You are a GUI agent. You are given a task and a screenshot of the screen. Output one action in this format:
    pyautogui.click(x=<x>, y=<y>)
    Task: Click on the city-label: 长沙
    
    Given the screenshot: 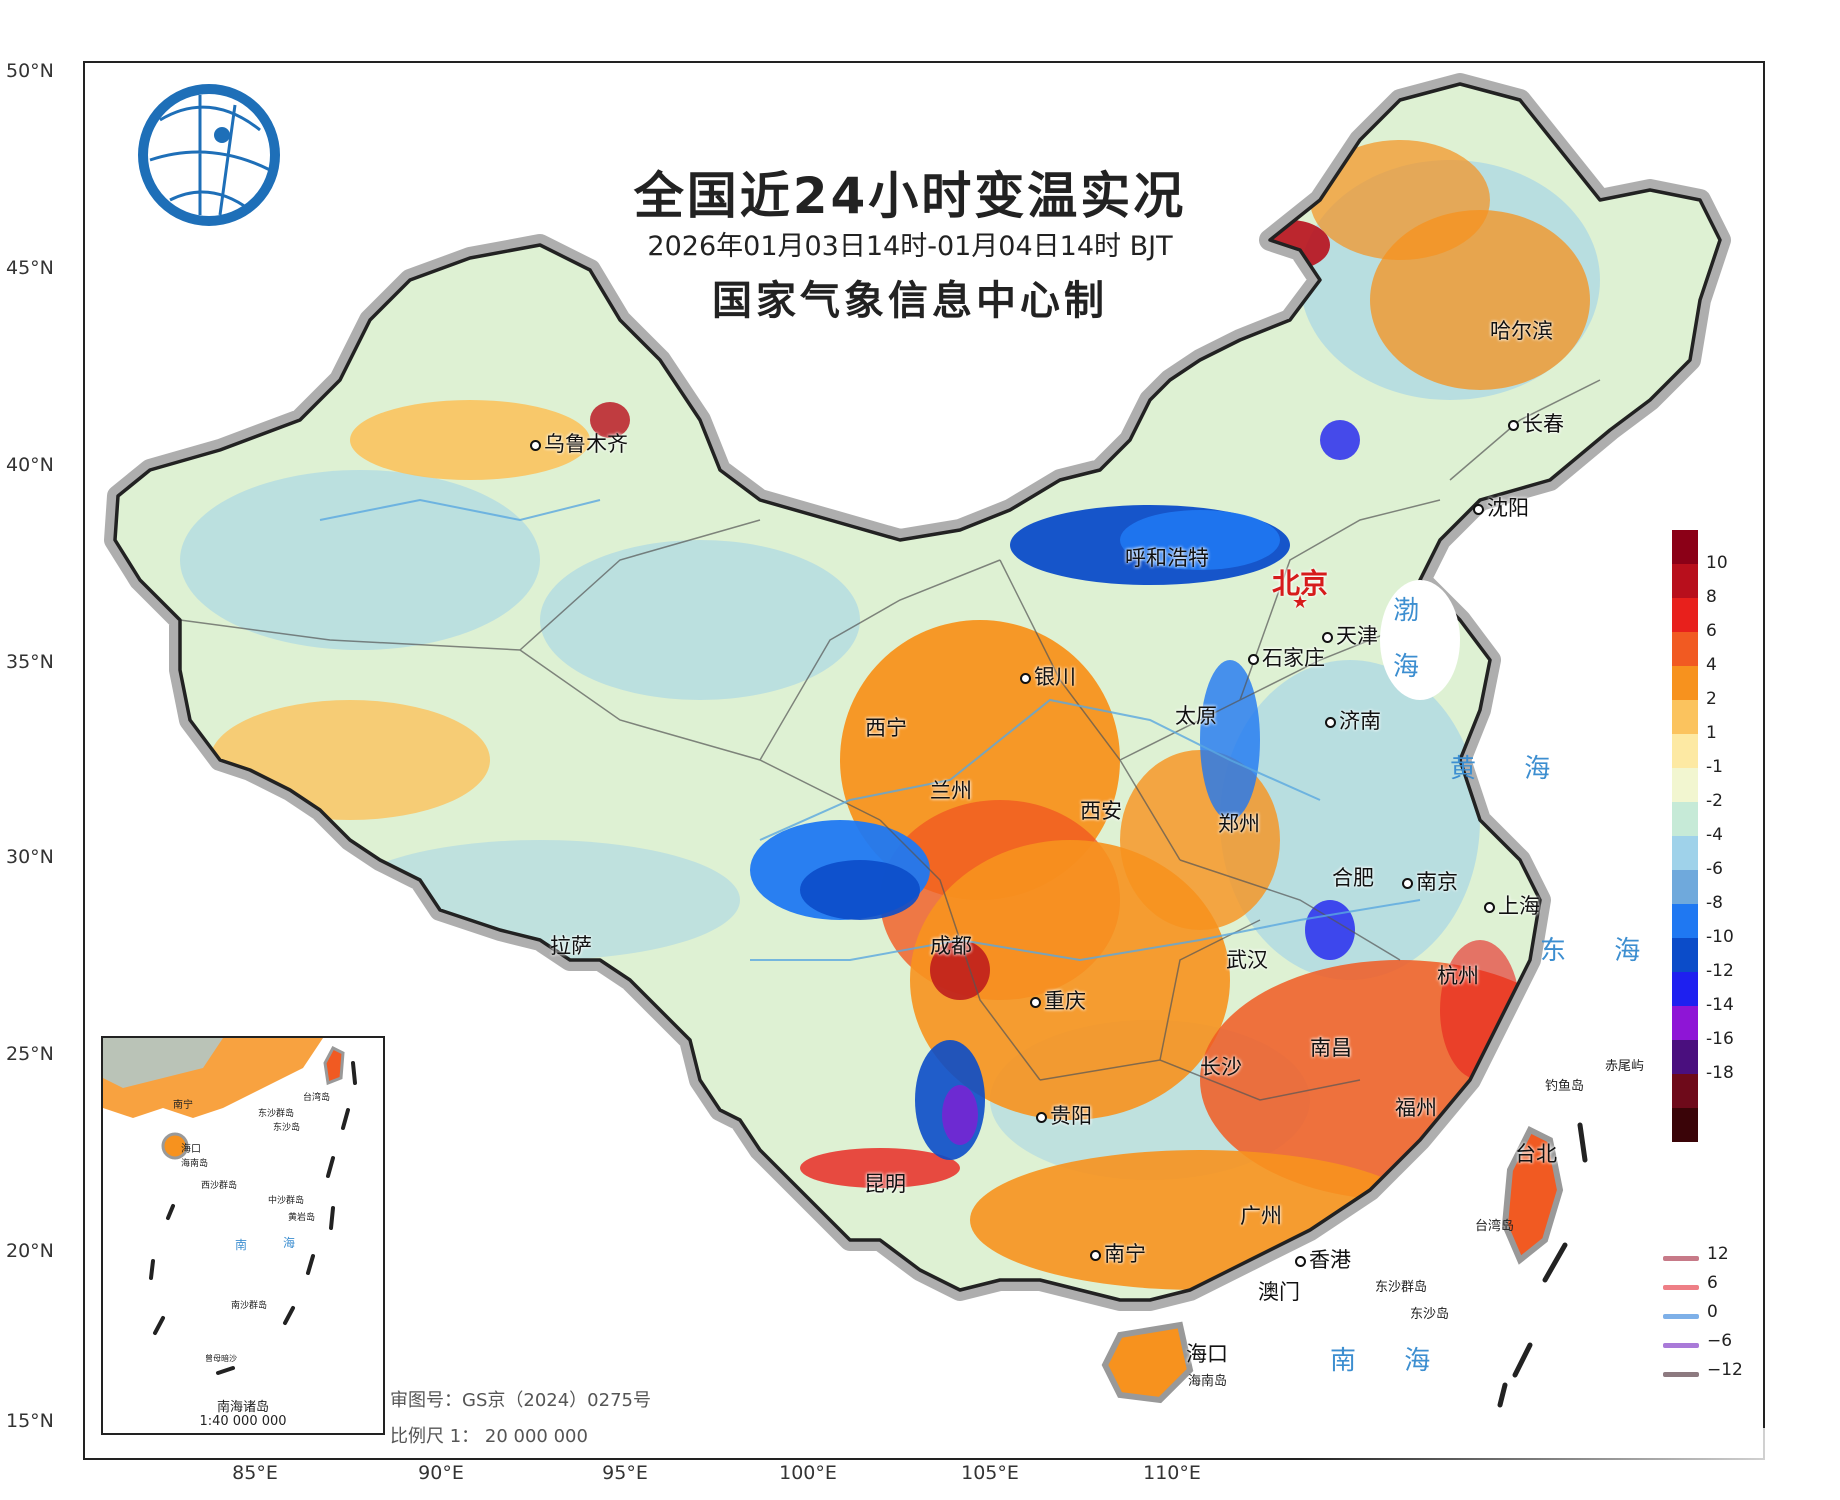 What is the action you would take?
    pyautogui.click(x=1221, y=1067)
    